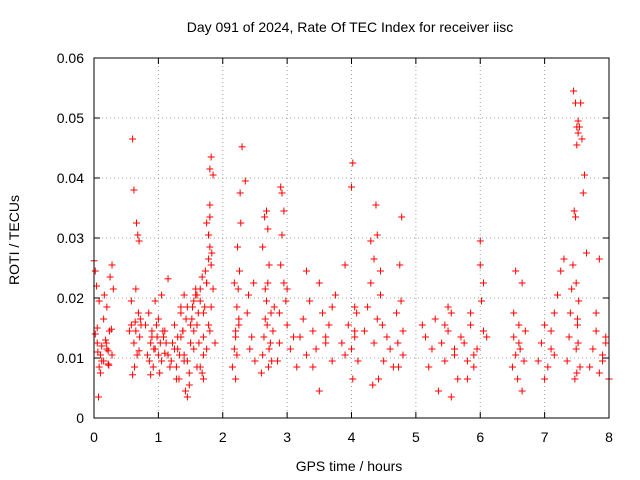  Describe the element at coordinates (70, 58) in the screenshot. I see `y-tick-label: 0.06` at that location.